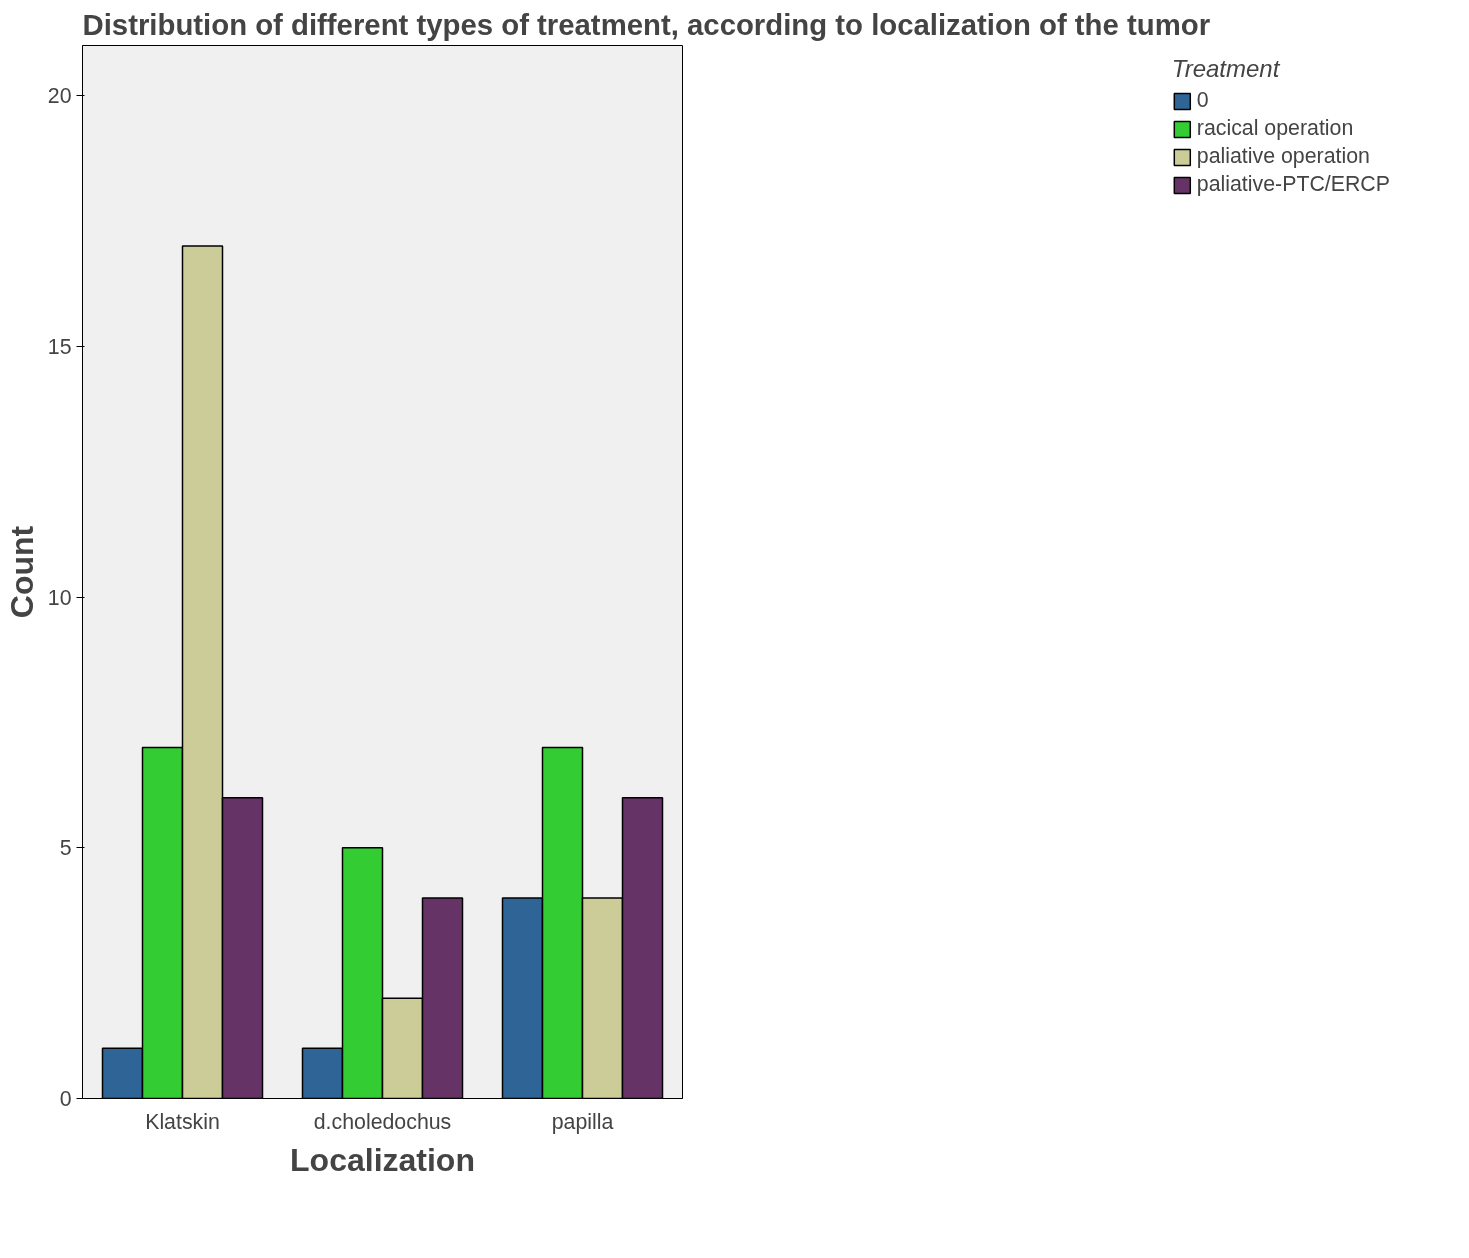 The height and width of the screenshot is (1258, 1469). Describe the element at coordinates (646, 24) in the screenshot. I see `chart-title: Distribution of different types of treatment, according to localization of the tumor` at that location.